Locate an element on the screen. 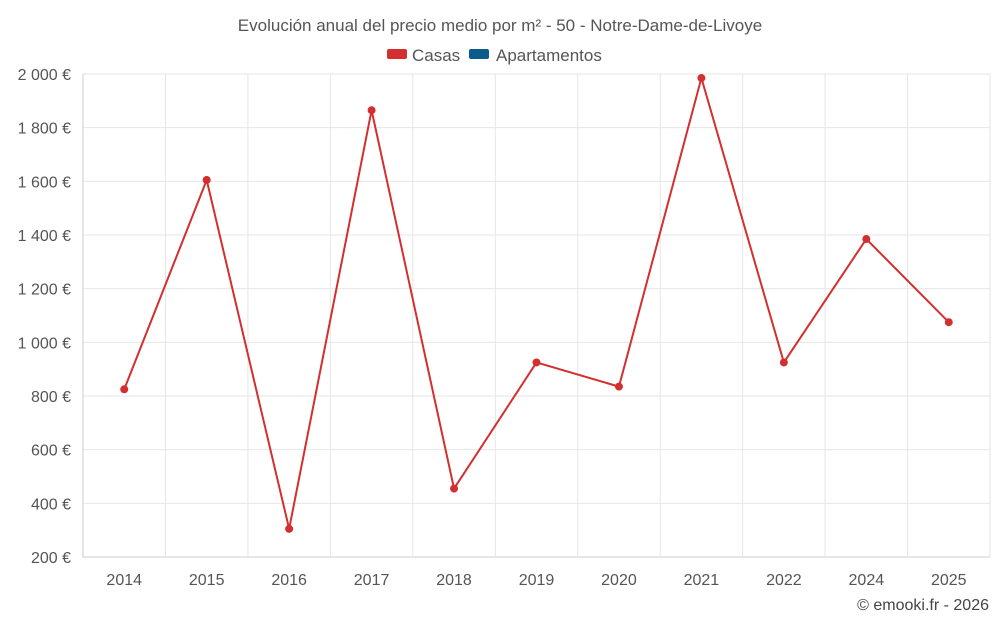  y-tick-label: 200 € is located at coordinates (51, 558).